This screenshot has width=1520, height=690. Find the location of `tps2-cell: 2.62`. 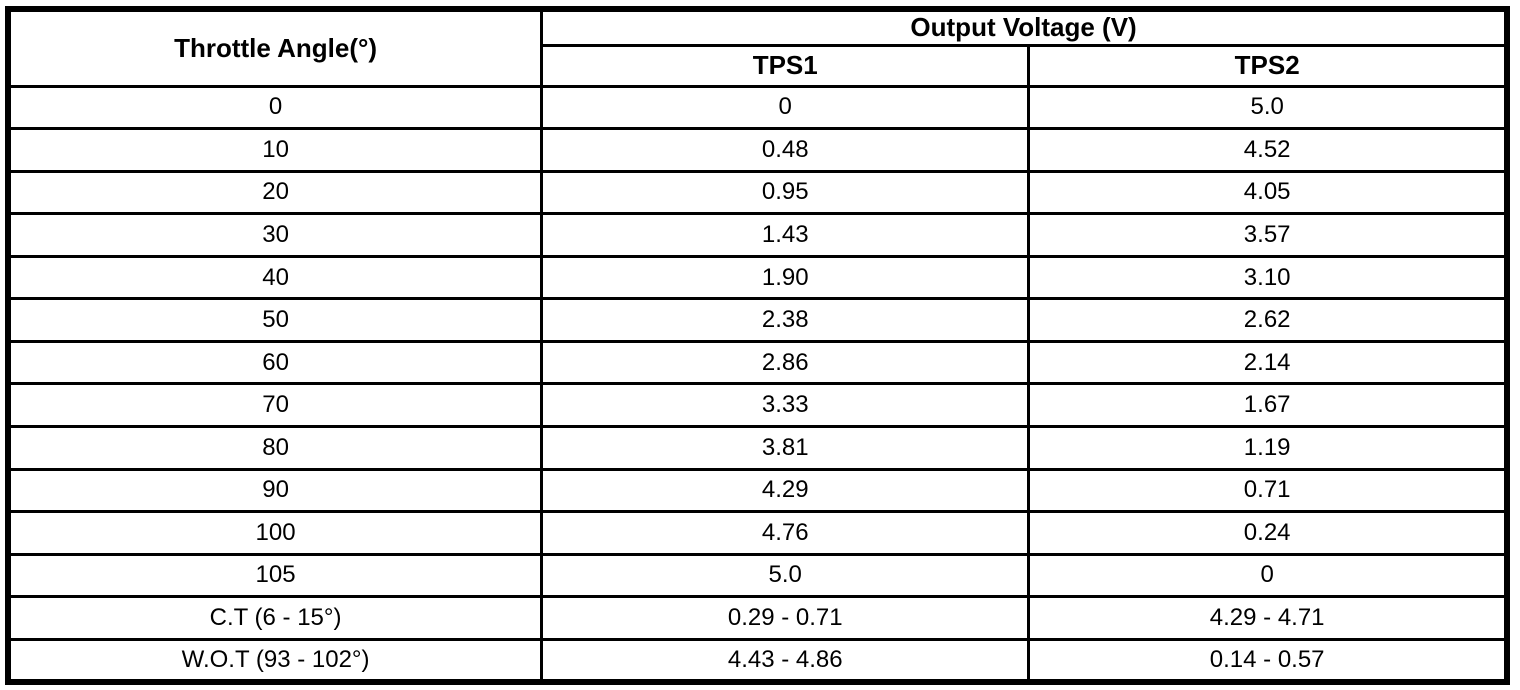

tps2-cell: 2.62 is located at coordinates (1268, 320).